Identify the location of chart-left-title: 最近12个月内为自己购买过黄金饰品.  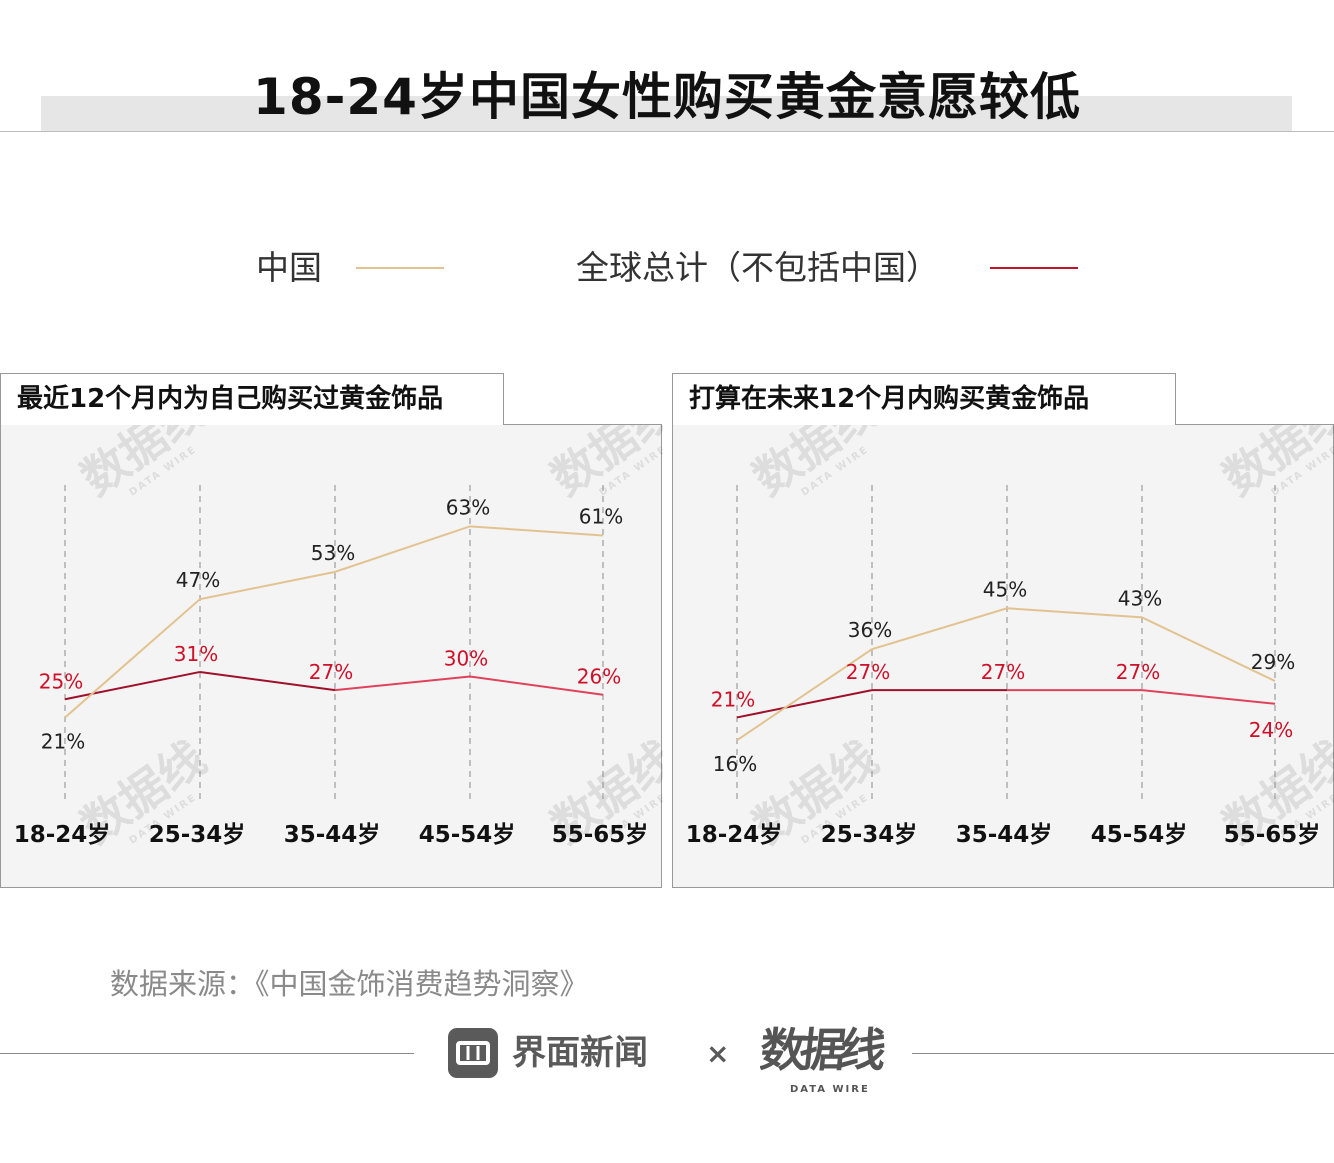
(252, 399).